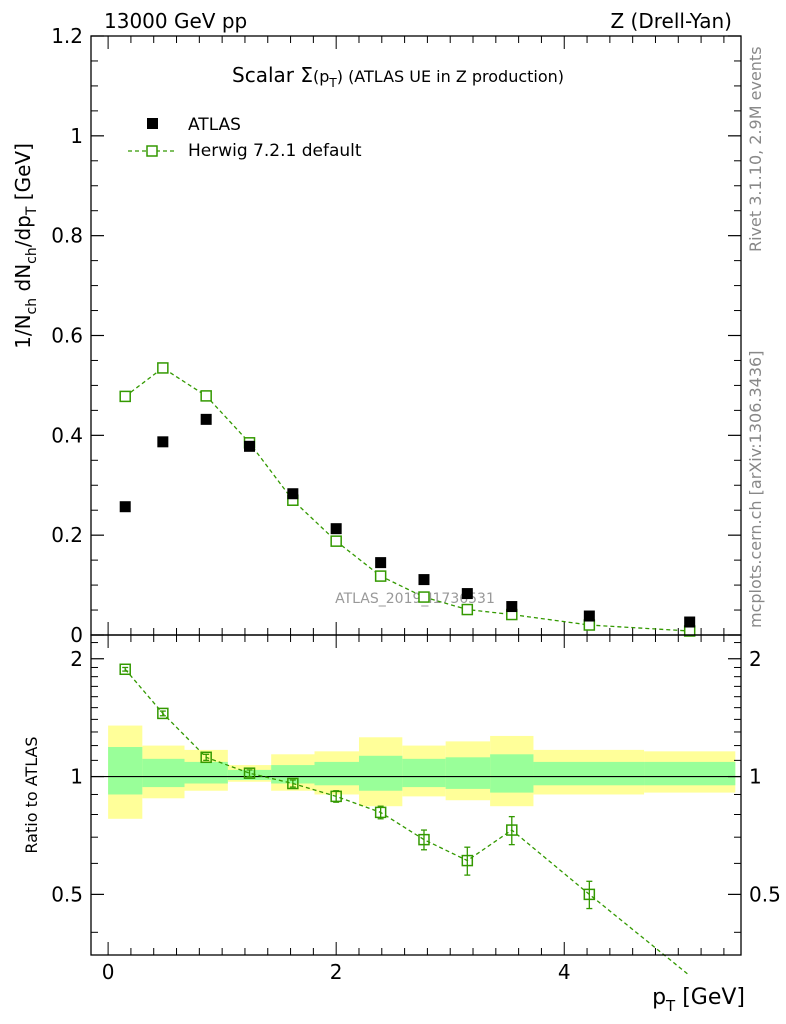  What do you see at coordinates (23, 281) in the screenshot?
I see `ylabel-b: dN` at bounding box center [23, 281].